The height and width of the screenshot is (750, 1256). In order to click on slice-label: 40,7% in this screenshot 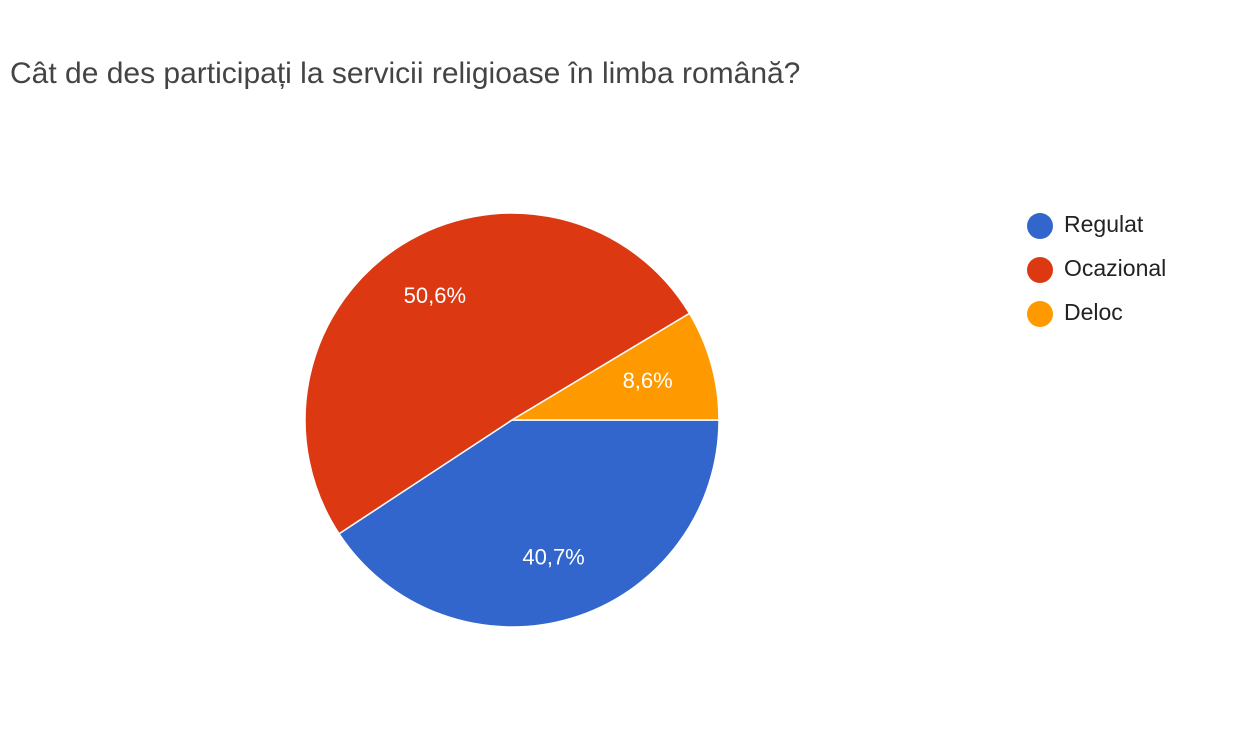, I will do `click(553, 557)`.